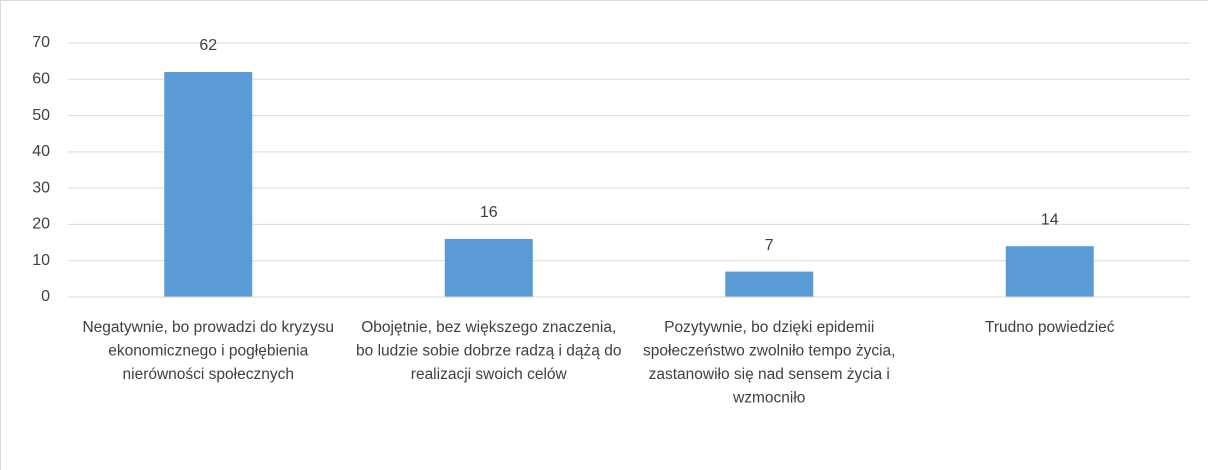 The image size is (1208, 470). I want to click on y-tick-label: 50, so click(41, 115).